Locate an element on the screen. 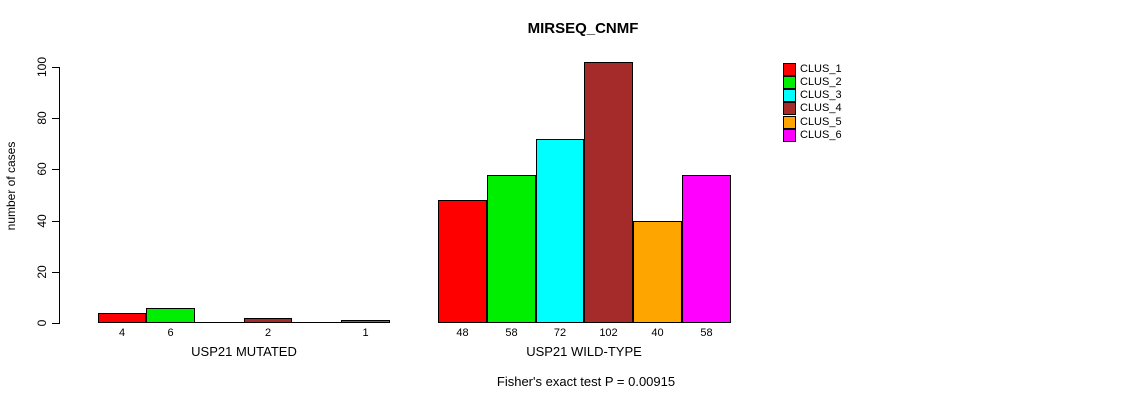 The width and height of the screenshot is (1140, 400). bar-clus-4-wildtype is located at coordinates (608, 192).